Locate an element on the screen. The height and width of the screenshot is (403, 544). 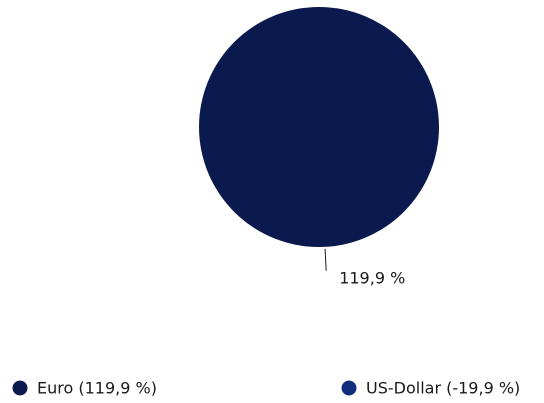
data-label: 119,9 % is located at coordinates (372, 277).